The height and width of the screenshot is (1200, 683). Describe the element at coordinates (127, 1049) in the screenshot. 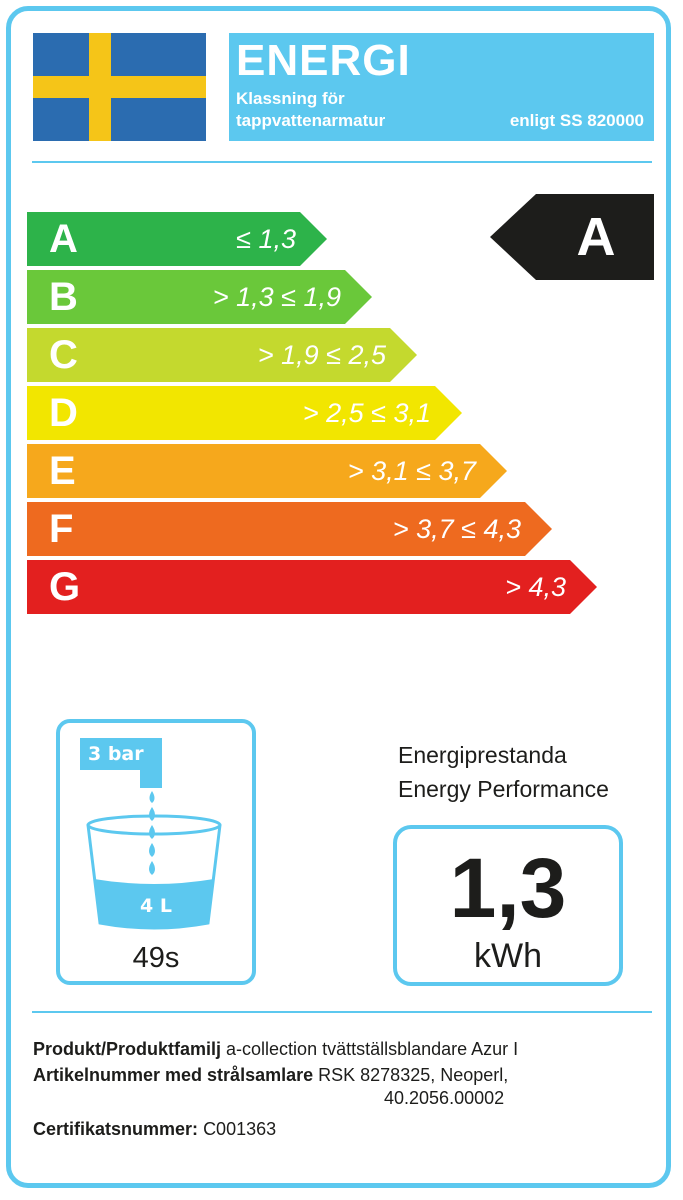

I see `product-family-label: Produkt/Produktfamilj` at that location.